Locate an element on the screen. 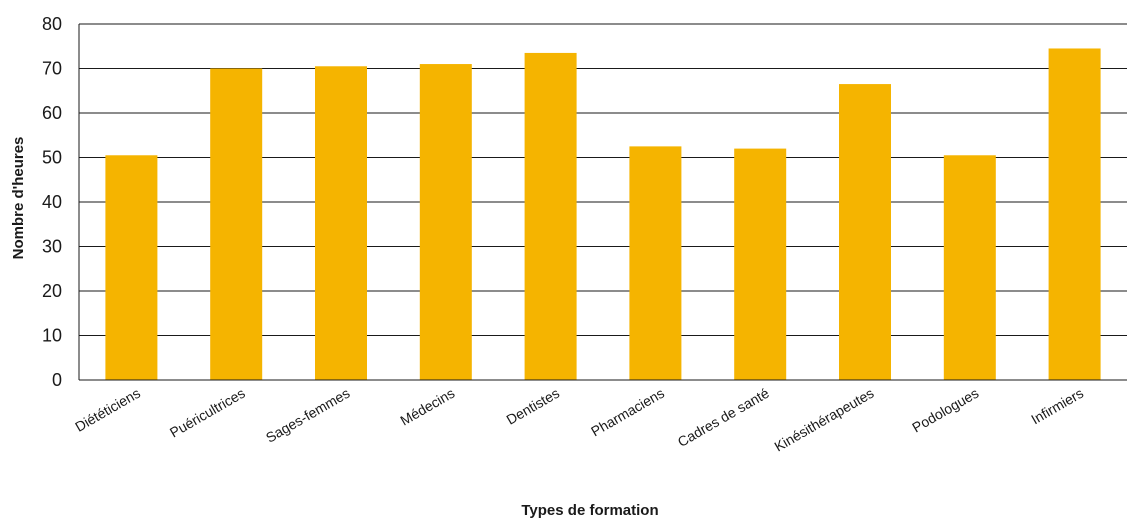 Image resolution: width=1145 pixels, height=526 pixels. x-tick-label: Kinésithérapeutes is located at coordinates (823, 420).